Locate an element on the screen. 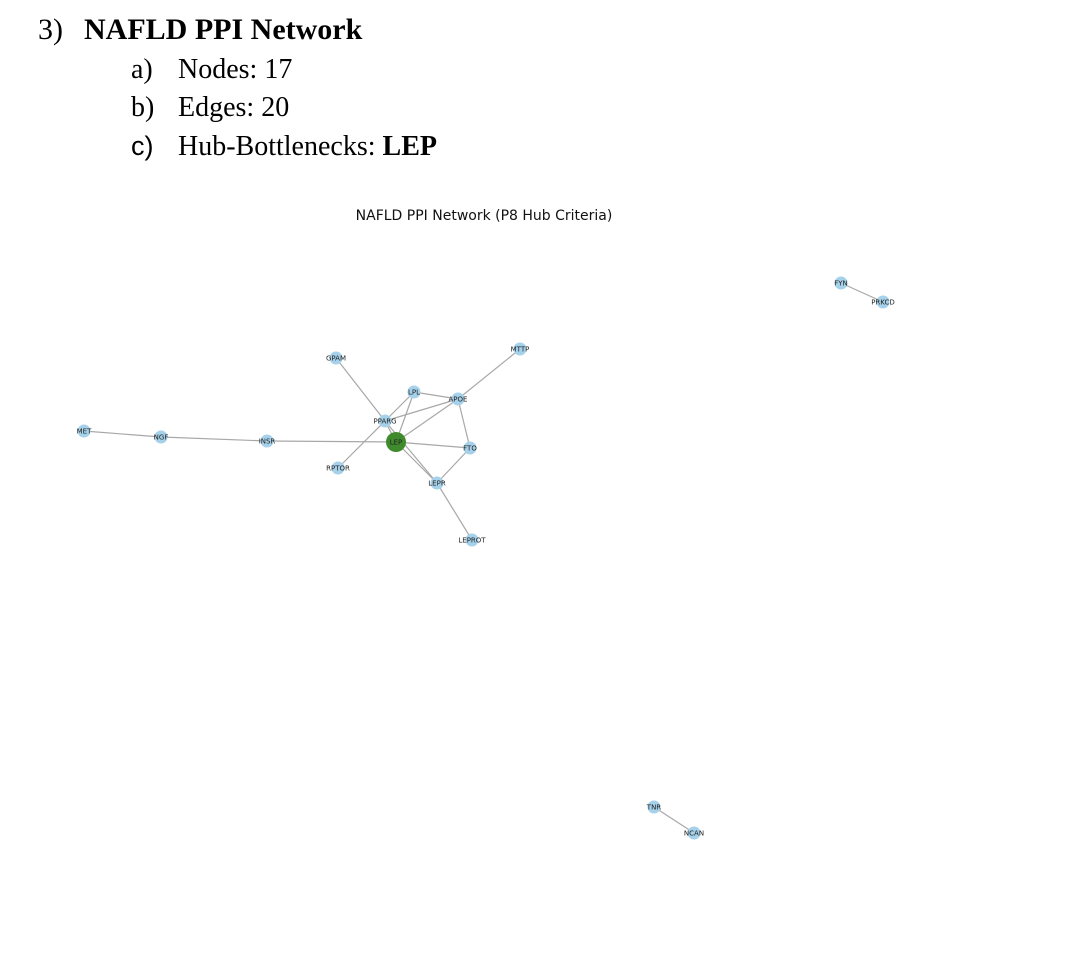 The image size is (1070, 972). node-label: FYN is located at coordinates (841, 284).